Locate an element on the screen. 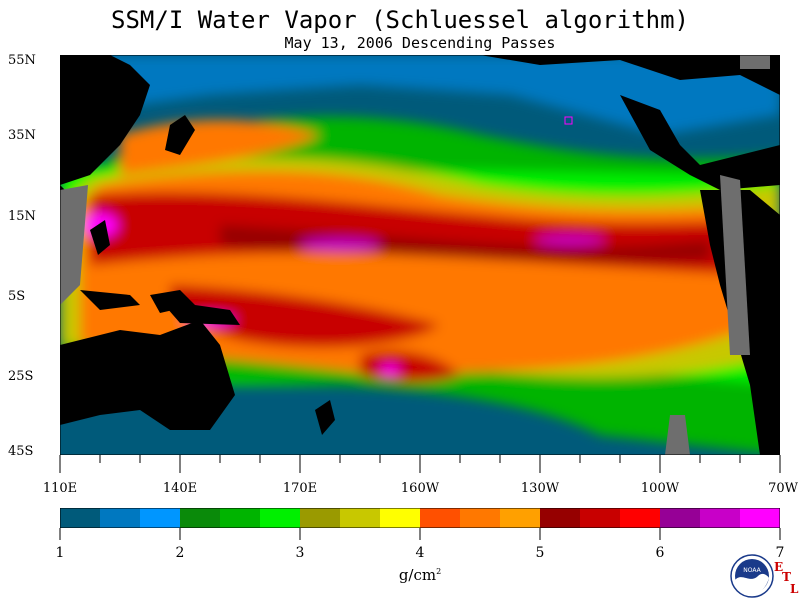  colorbar-tick-label: 2 is located at coordinates (180, 553).